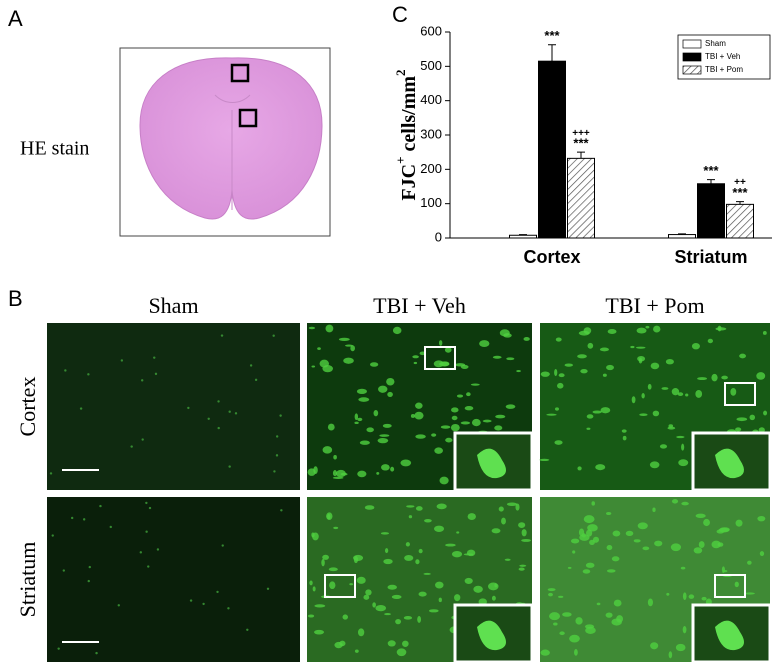 The image size is (778, 671). Describe the element at coordinates (232, 152) in the screenshot. I see `brain-detail` at that location.